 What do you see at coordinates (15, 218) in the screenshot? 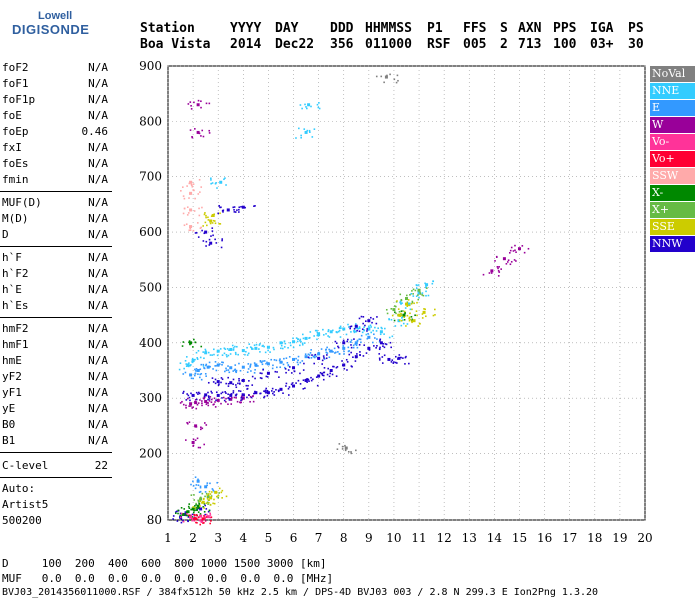
I see `param-name: M(D)` at bounding box center [15, 218].